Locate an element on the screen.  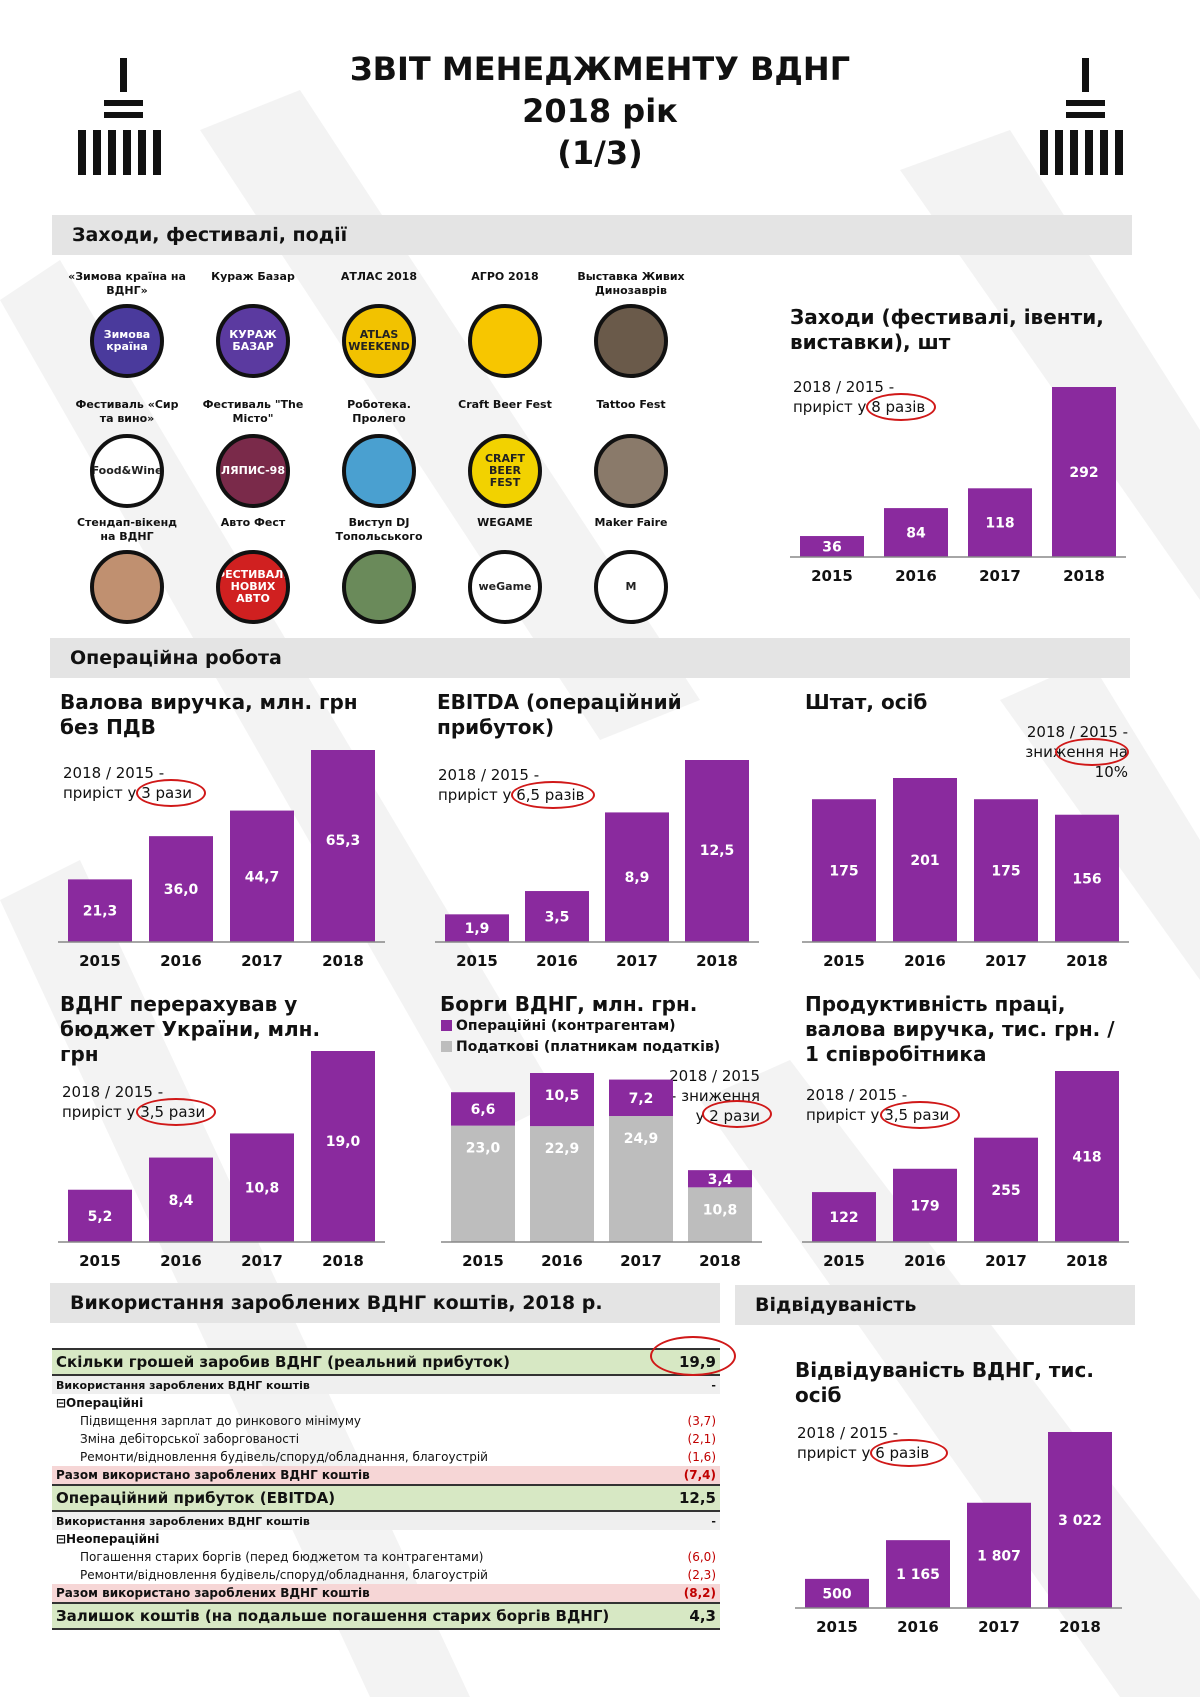
event-logo-icon: weGame is located at coordinates (505, 587).